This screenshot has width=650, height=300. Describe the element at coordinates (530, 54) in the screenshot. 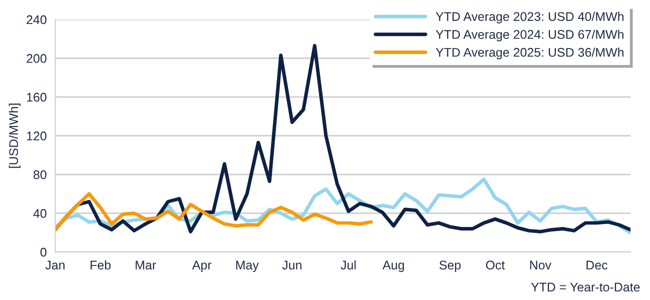

I see `legend-label: YTD Average 2025: USD 36/MWh` at that location.